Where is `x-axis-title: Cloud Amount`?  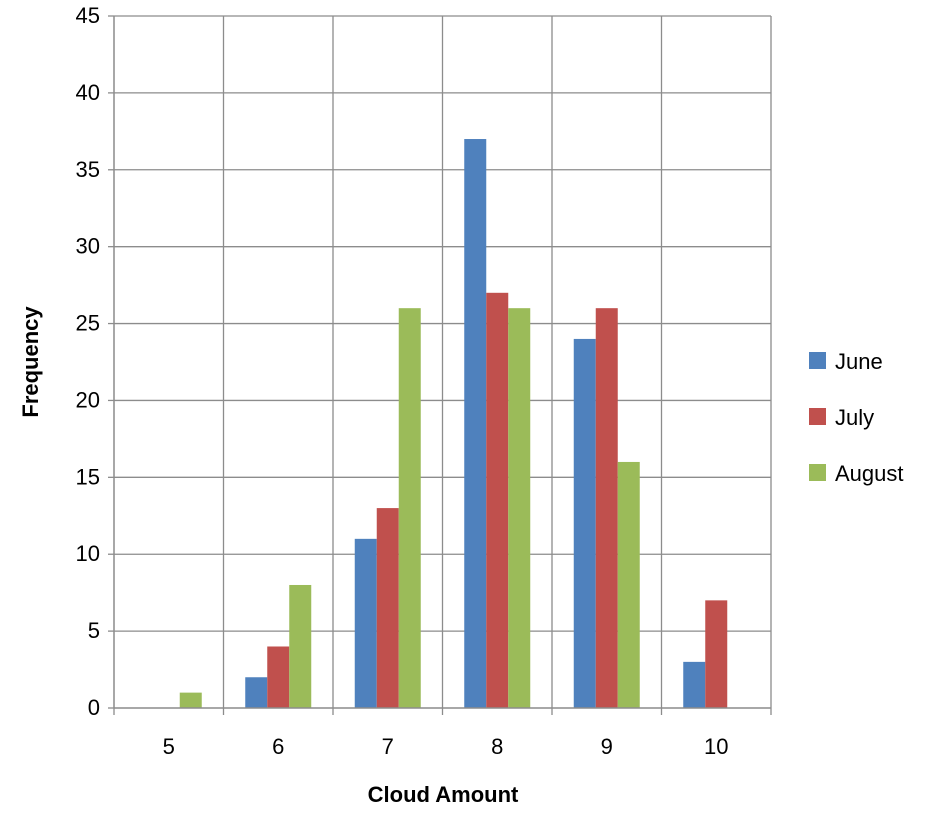 x-axis-title: Cloud Amount is located at coordinates (443, 794).